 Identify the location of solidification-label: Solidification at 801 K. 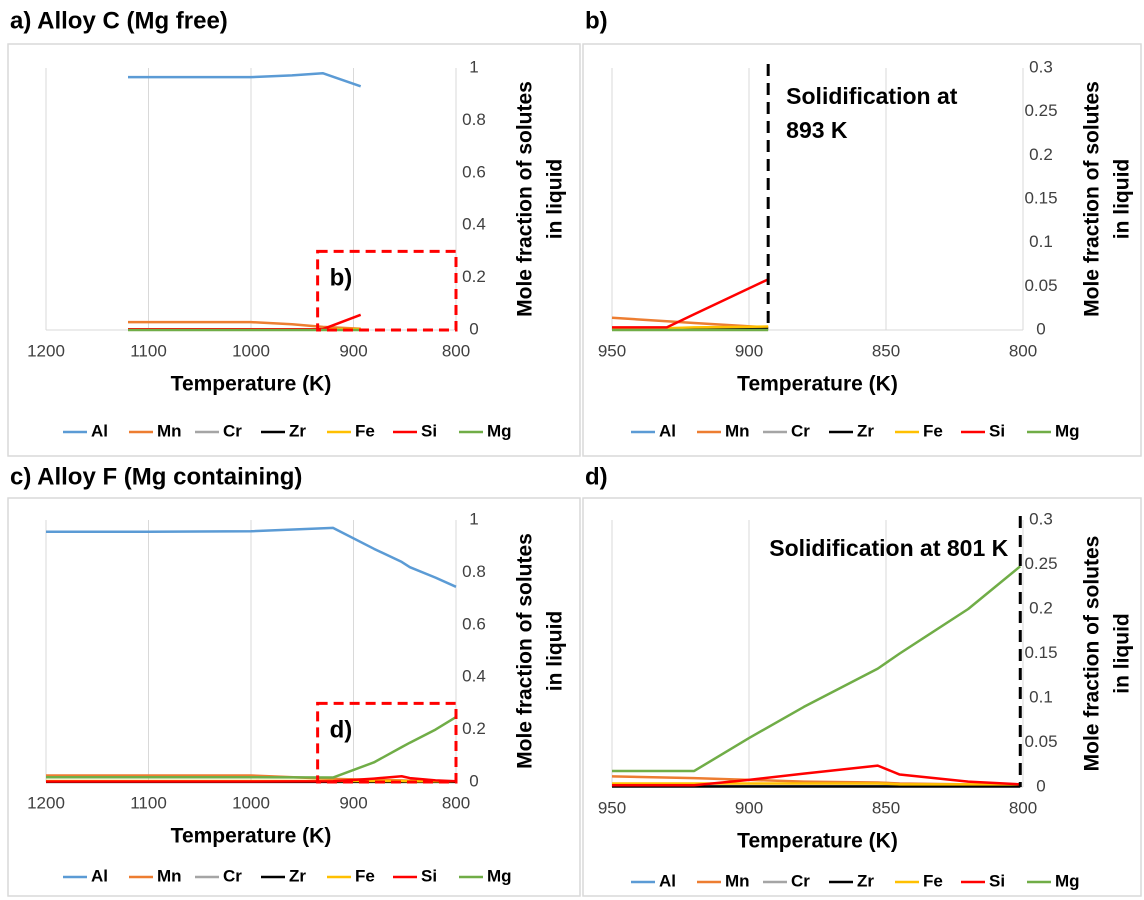
(888, 548).